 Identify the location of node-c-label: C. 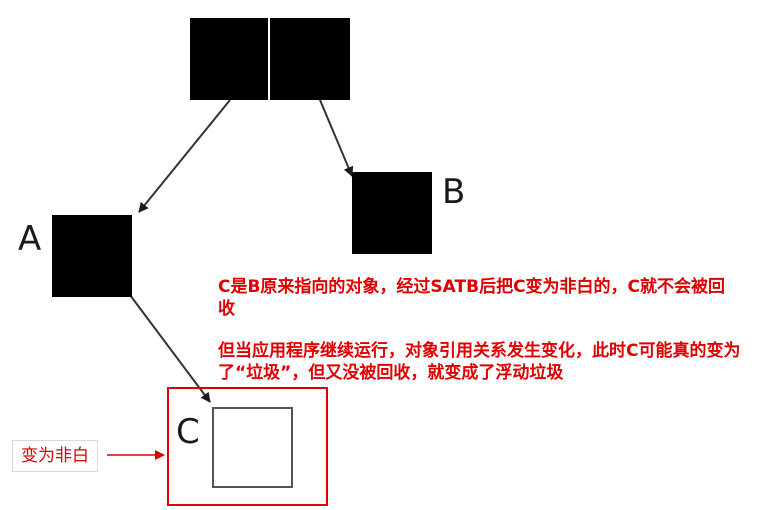
(188, 432).